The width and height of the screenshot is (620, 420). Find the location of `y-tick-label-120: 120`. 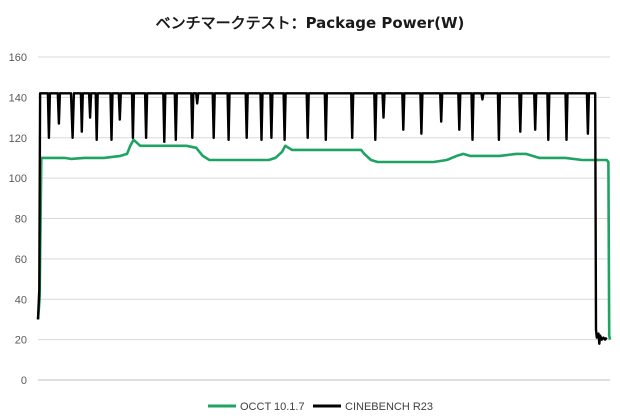

y-tick-label-120: 120 is located at coordinates (18, 139).